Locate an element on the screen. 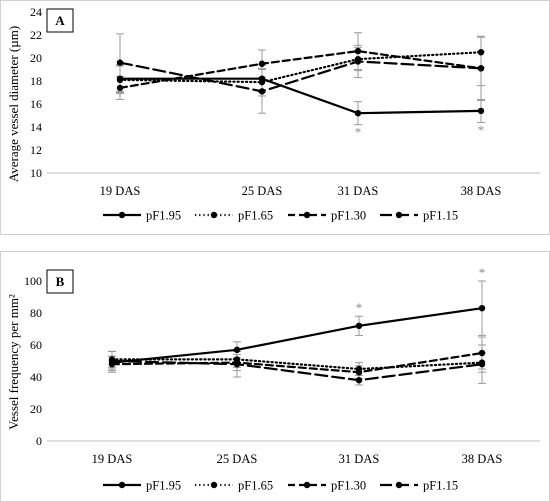  panel-b-lines is located at coordinates (297, 344).